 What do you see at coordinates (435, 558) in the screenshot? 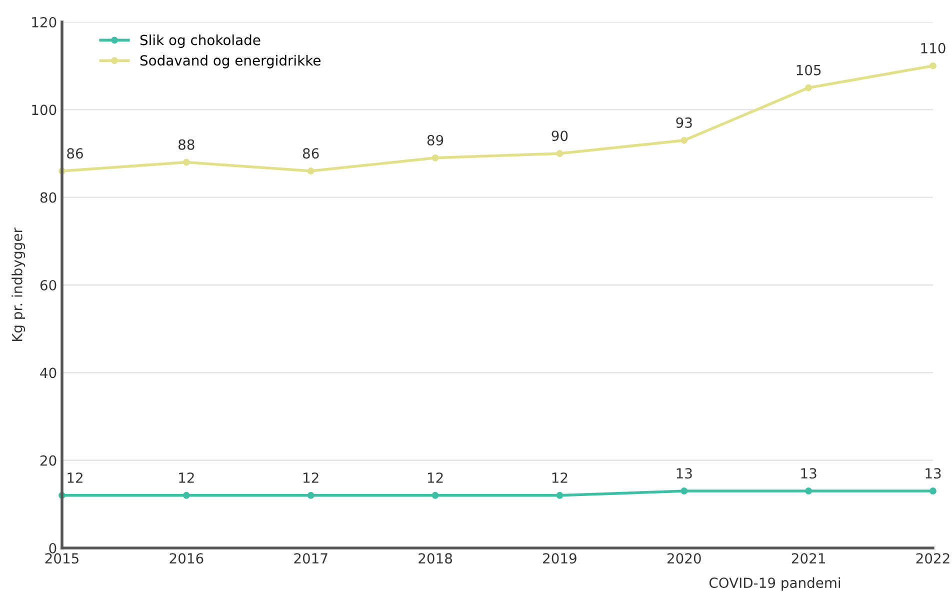
I see `x-tick-label: 2018` at bounding box center [435, 558].